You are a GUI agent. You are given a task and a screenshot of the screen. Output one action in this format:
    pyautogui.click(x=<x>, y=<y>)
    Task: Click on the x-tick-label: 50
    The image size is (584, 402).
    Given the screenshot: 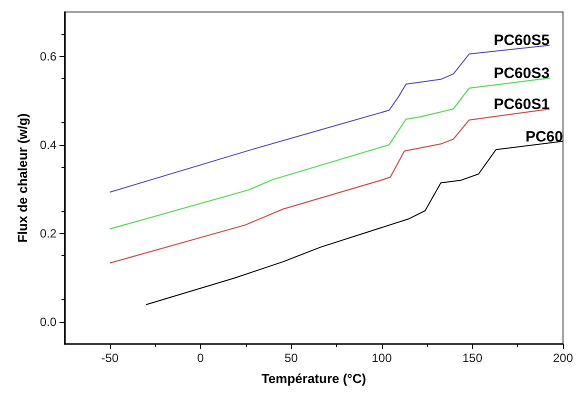 What is the action you would take?
    pyautogui.click(x=291, y=358)
    